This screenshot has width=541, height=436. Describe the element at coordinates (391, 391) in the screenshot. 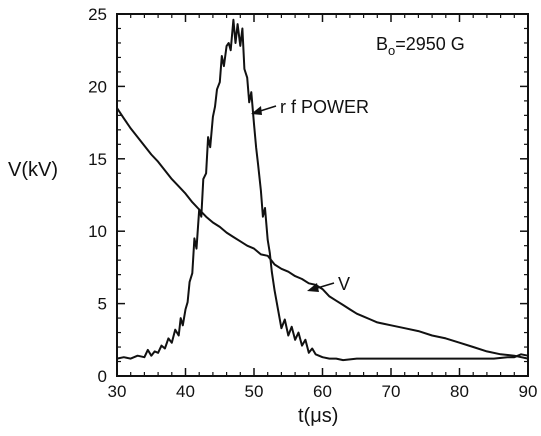

I see `x-tick-label: 70` at that location.